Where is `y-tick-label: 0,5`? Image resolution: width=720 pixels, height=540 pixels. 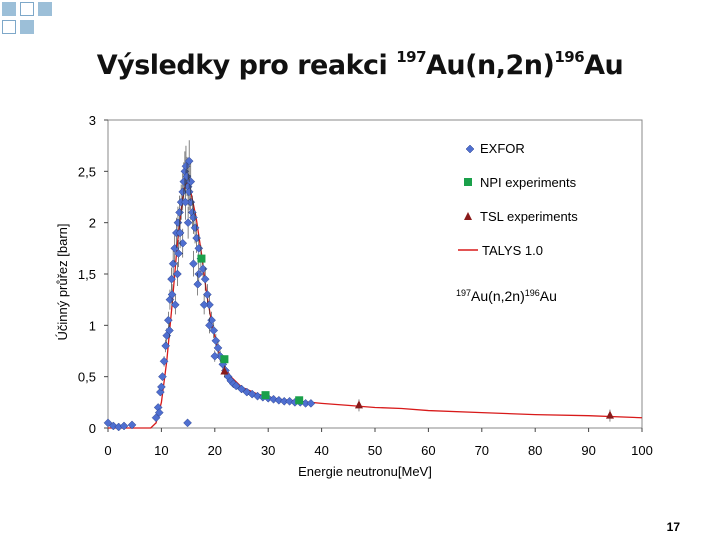
y-tick-label: 0,5 is located at coordinates (87, 377).